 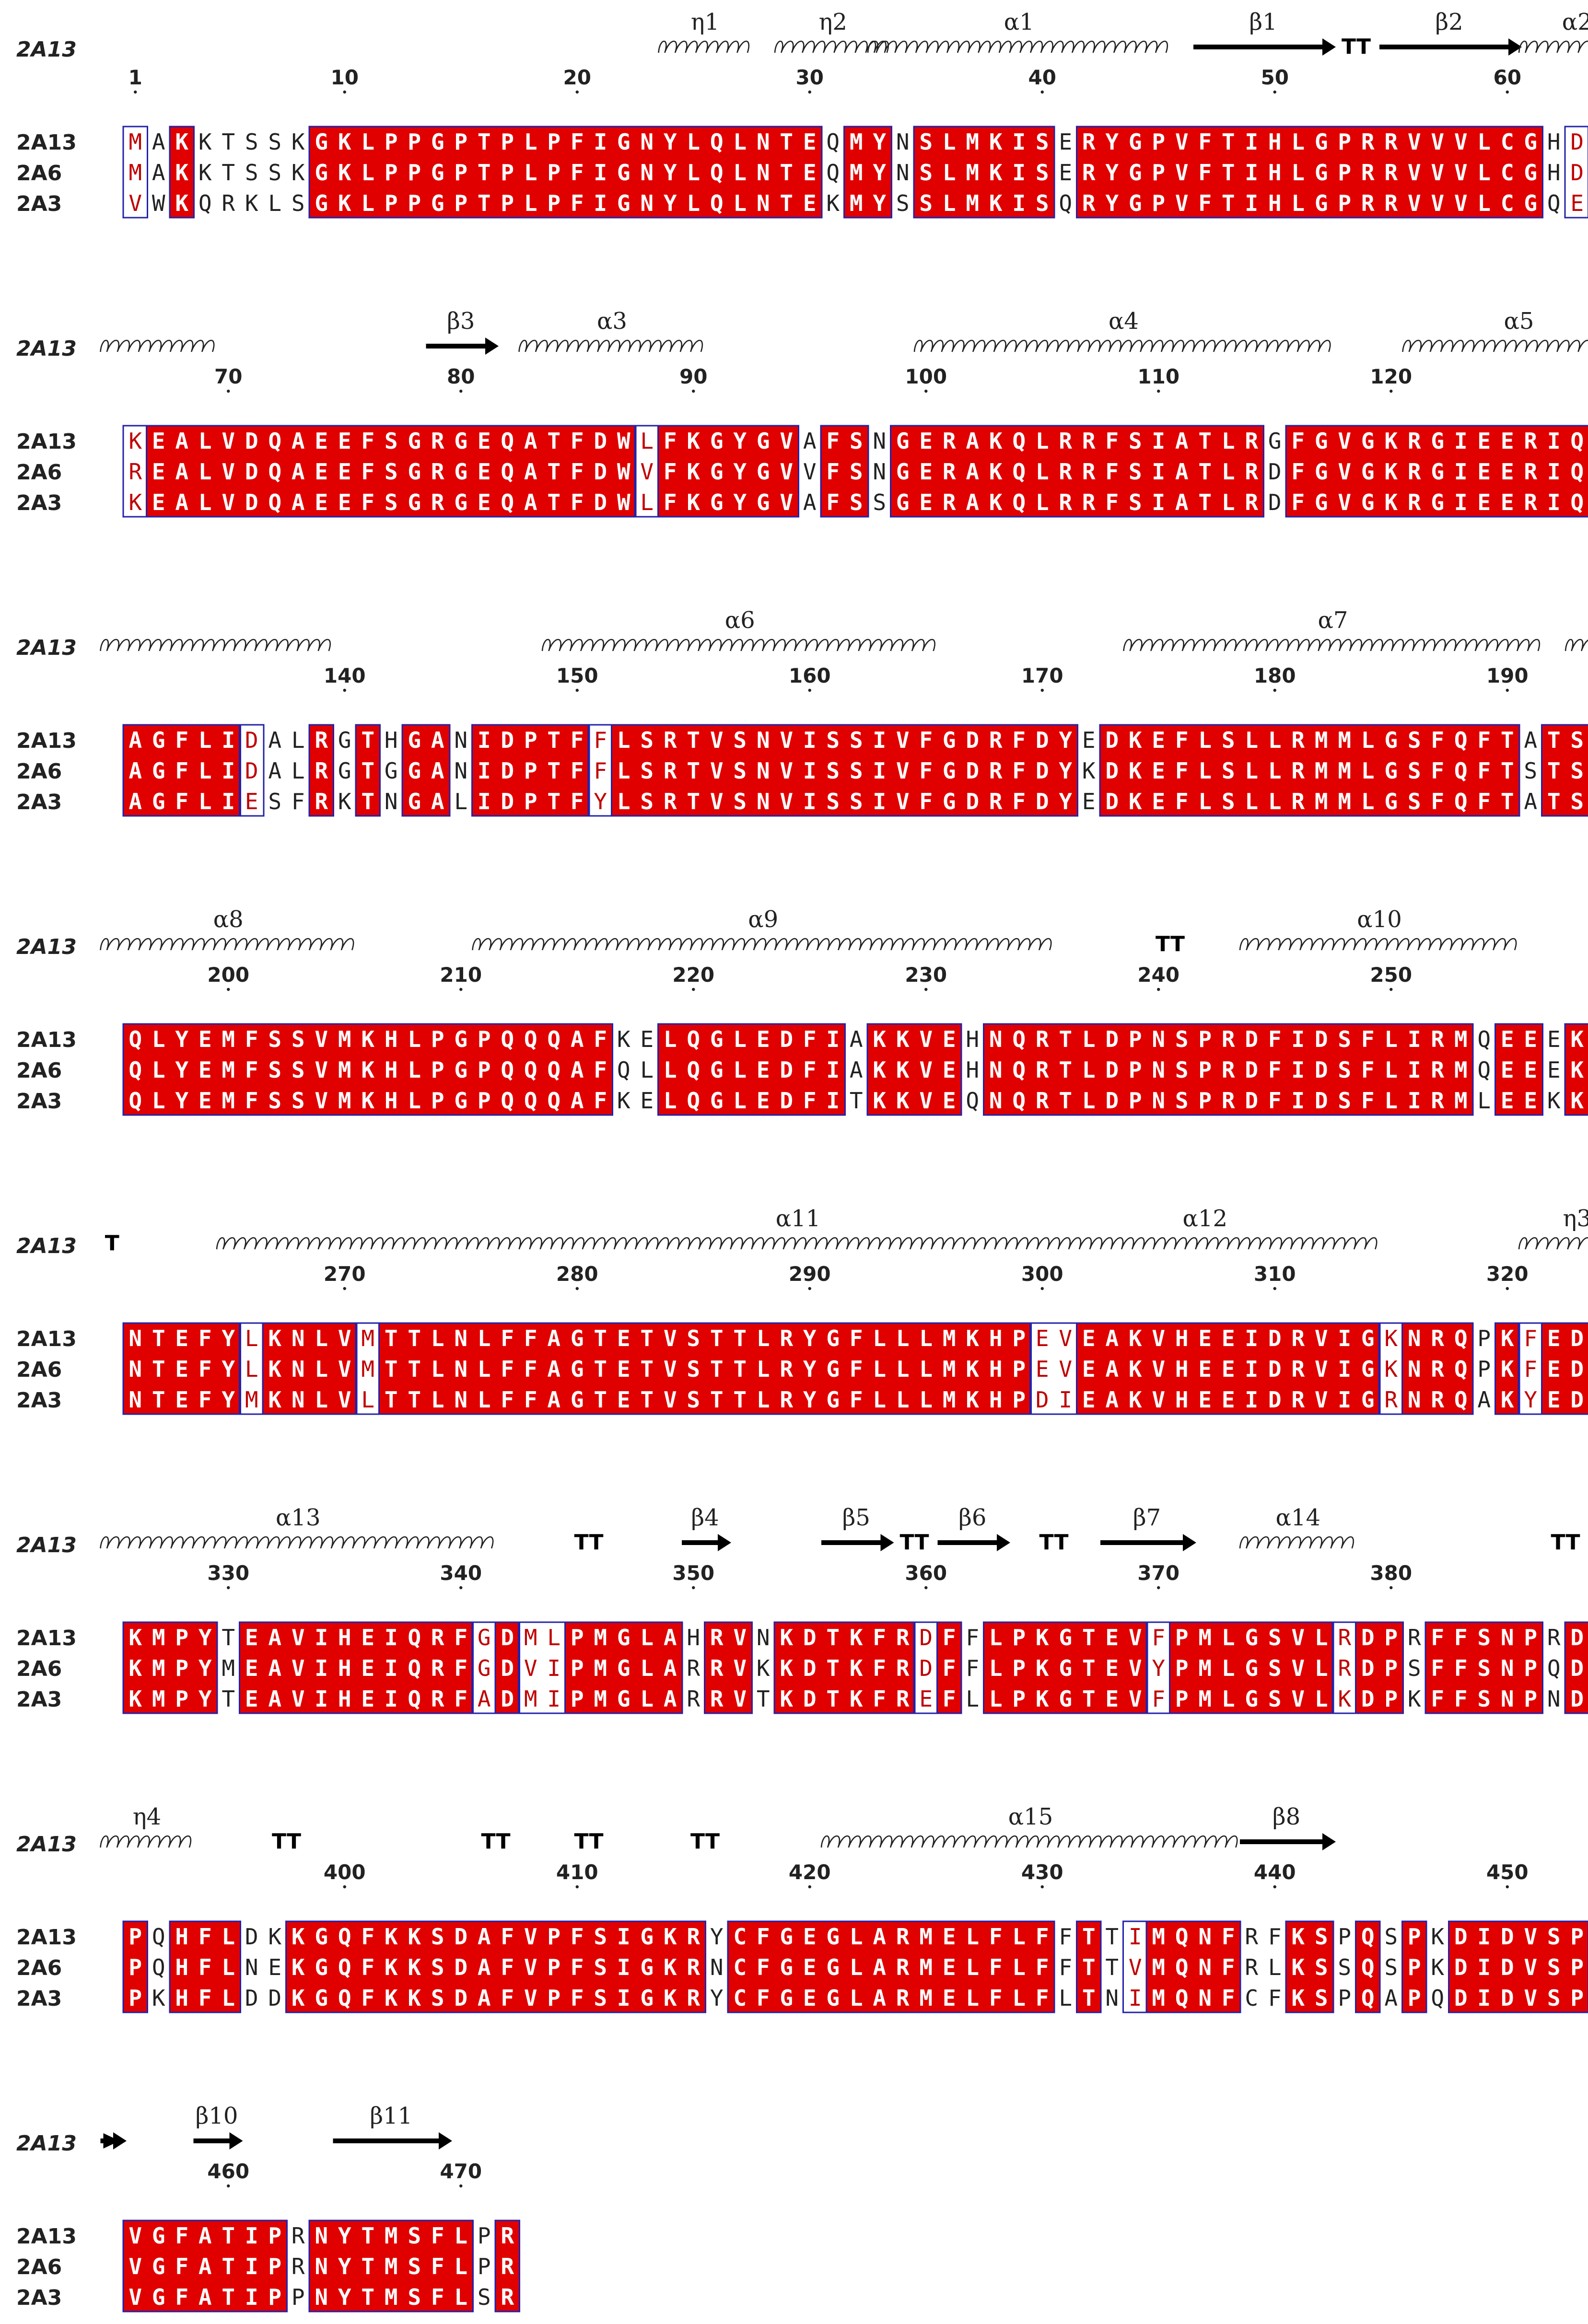 What do you see at coordinates (724, 1542) in the screenshot?
I see `strand-arrowhead` at bounding box center [724, 1542].